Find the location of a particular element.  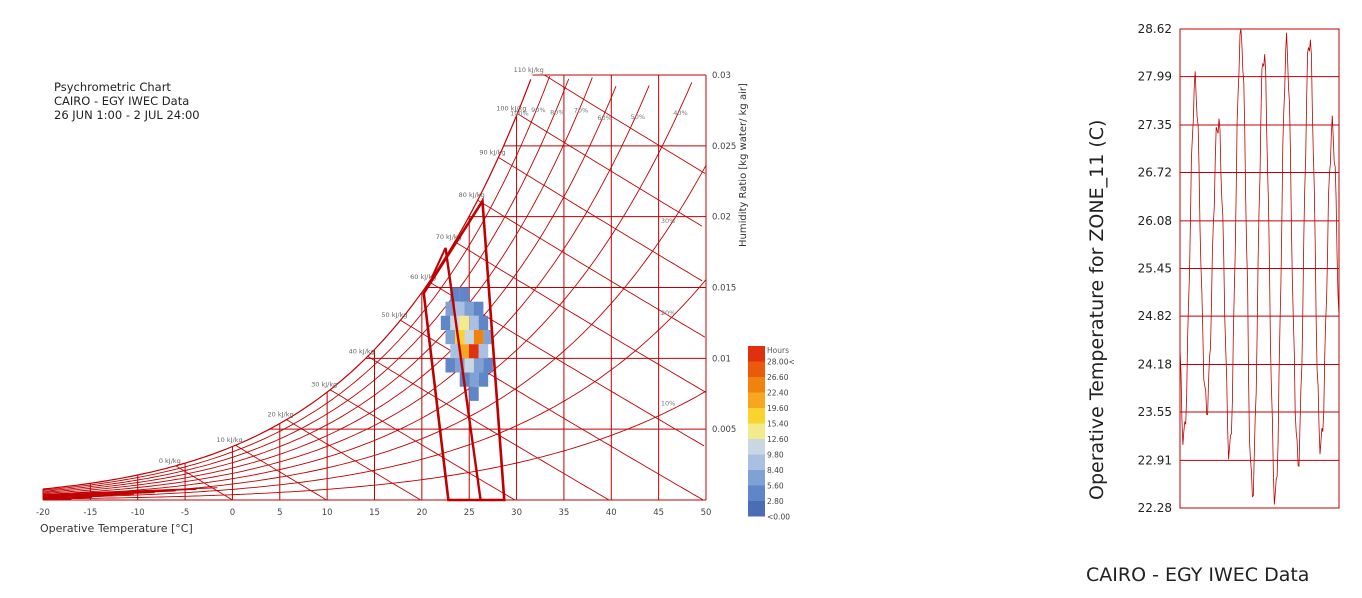

legend-value: <0.00 is located at coordinates (778, 517).